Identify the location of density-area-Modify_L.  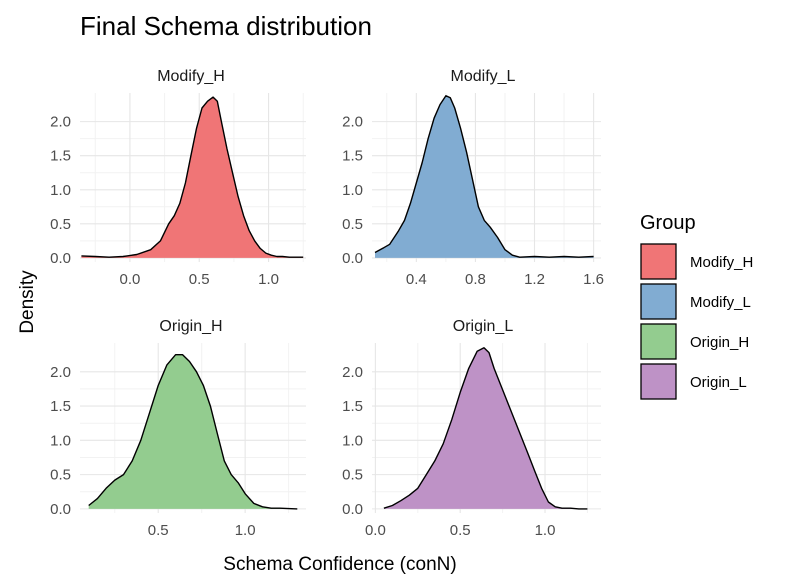
(484, 176).